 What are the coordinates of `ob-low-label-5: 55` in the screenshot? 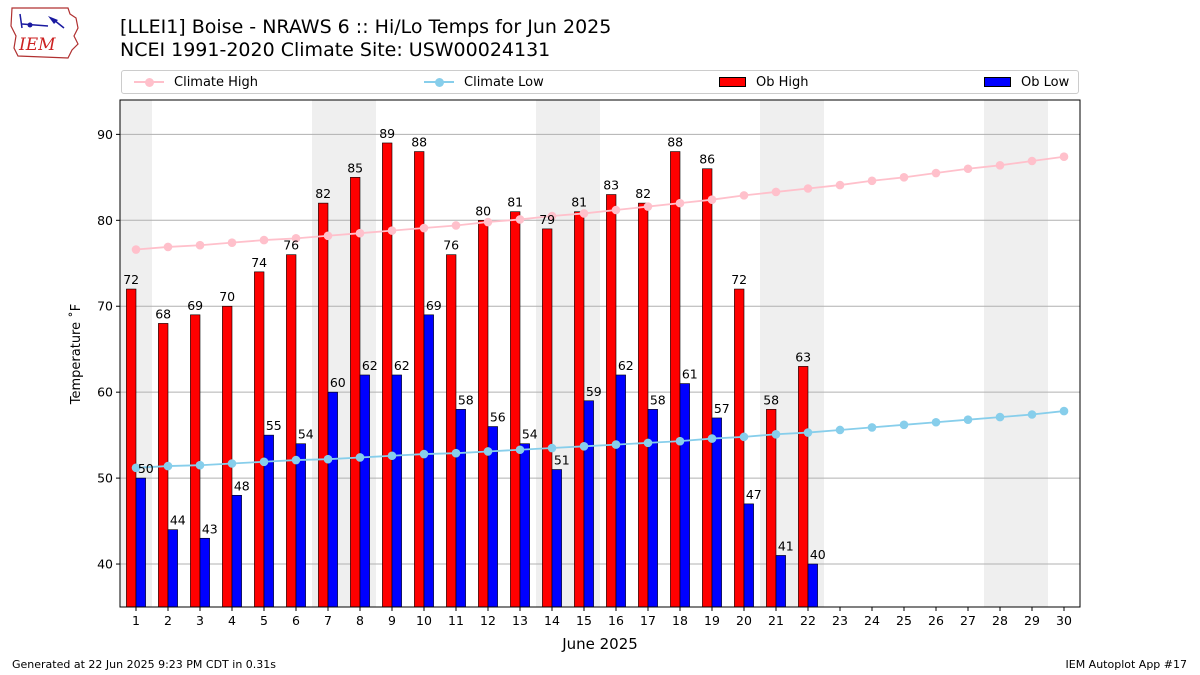 It's located at (274, 425).